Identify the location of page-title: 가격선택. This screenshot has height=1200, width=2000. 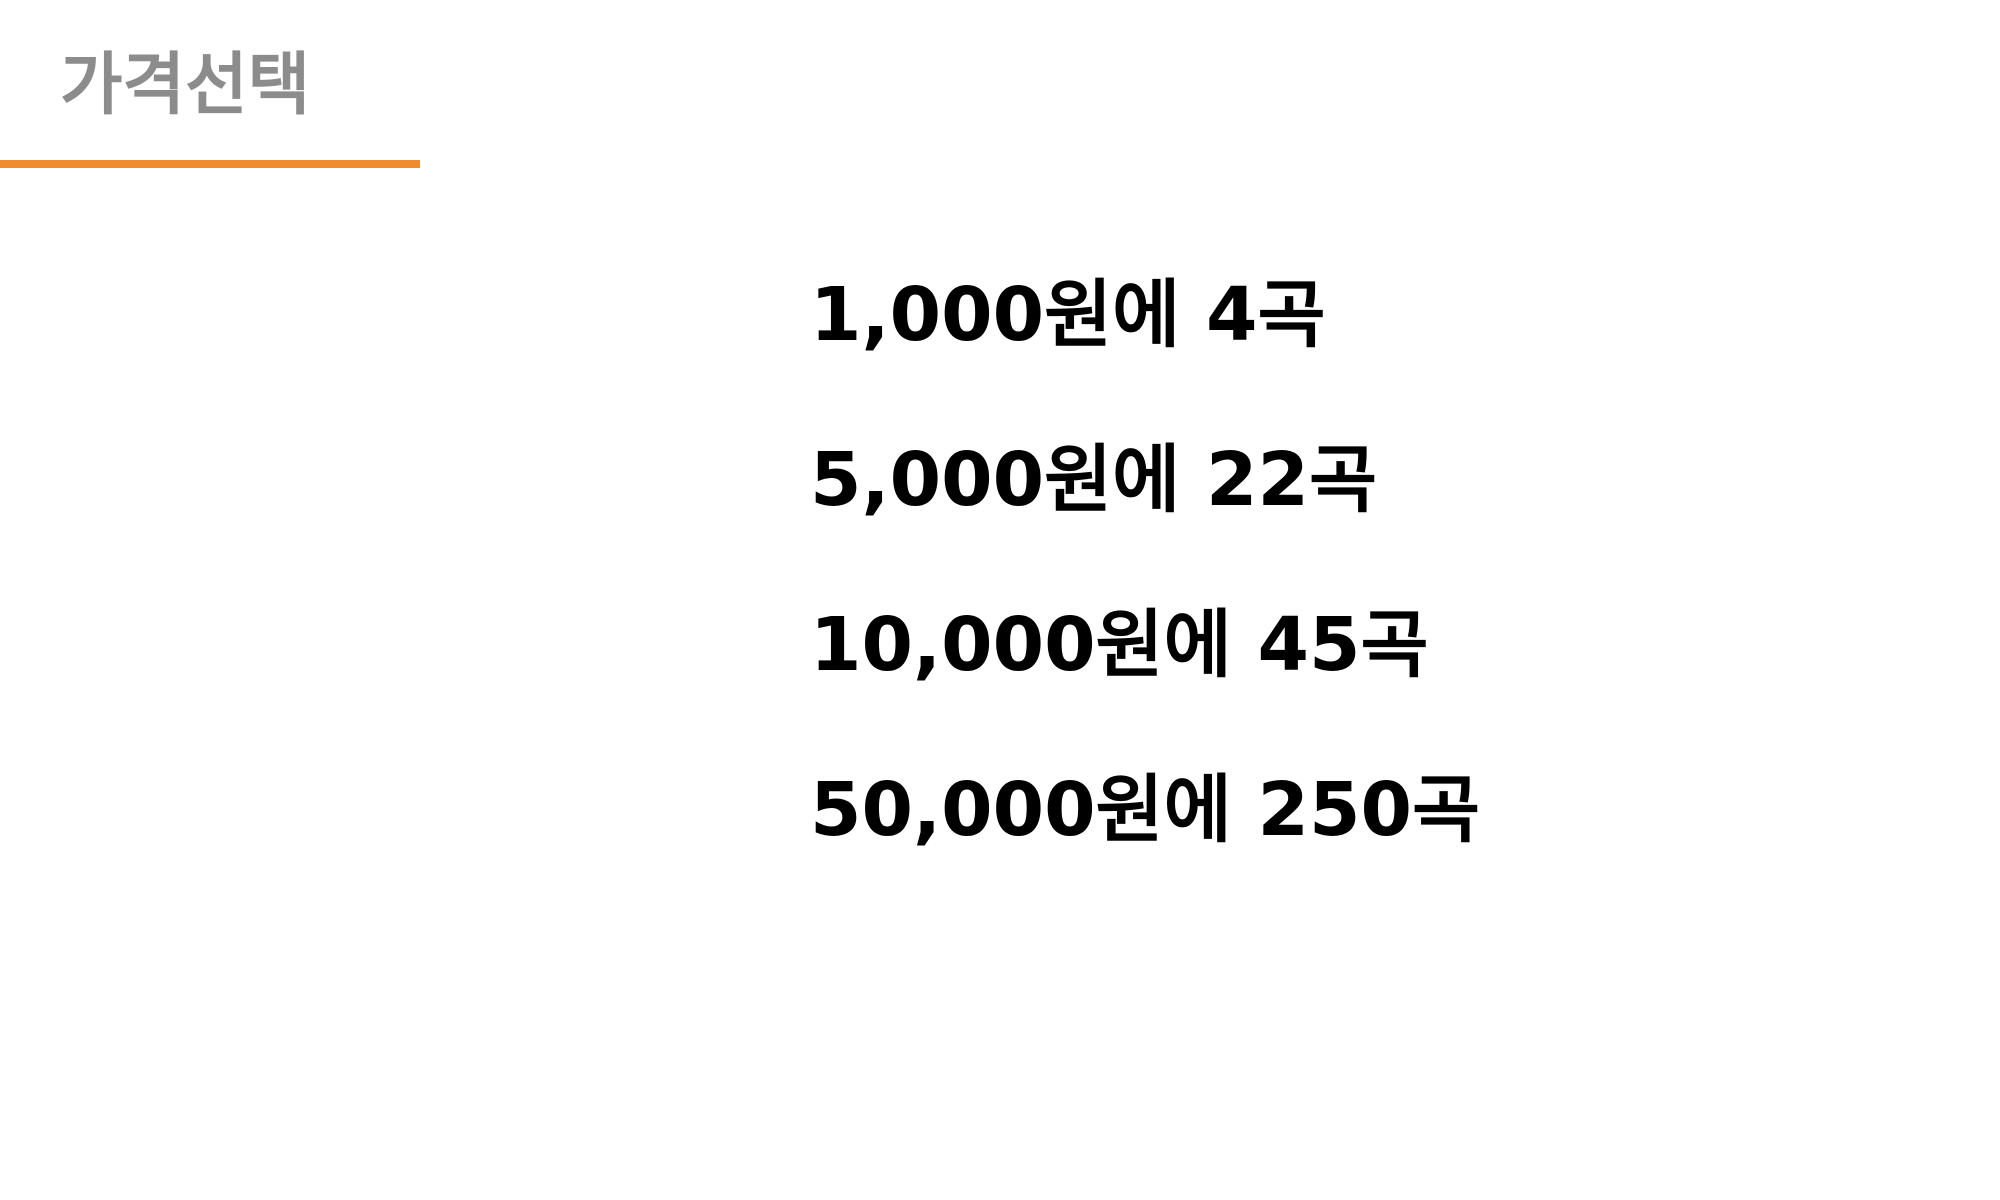
(185, 85).